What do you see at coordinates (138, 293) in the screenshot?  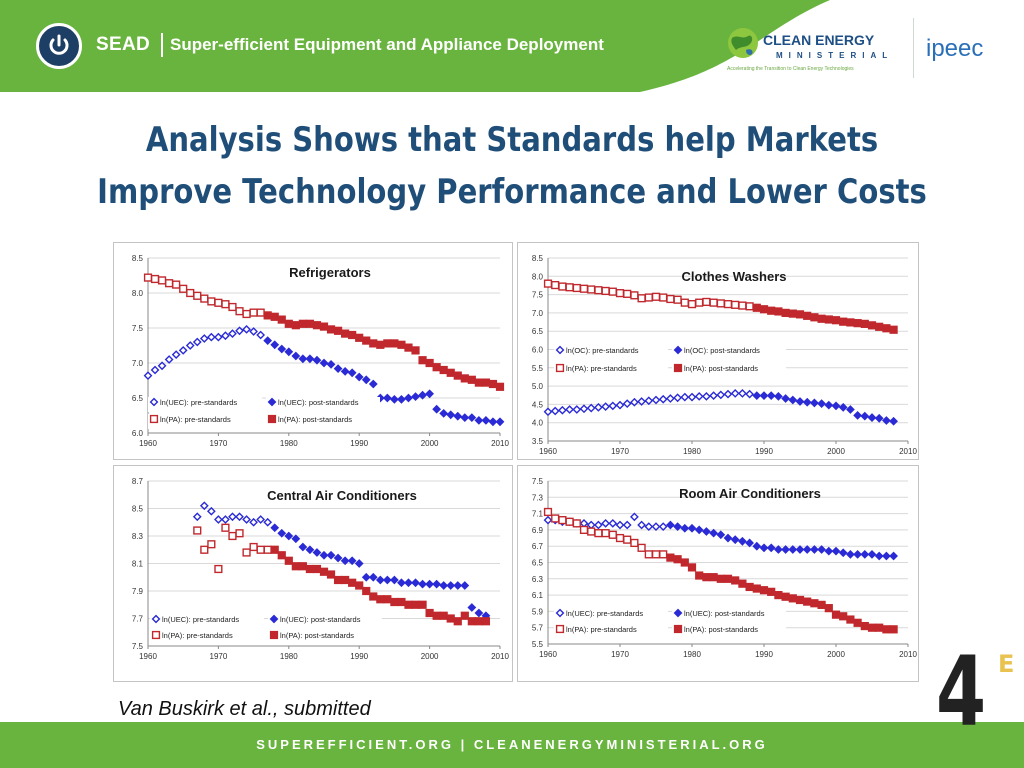 I see `y-tick-label: 8.0` at bounding box center [138, 293].